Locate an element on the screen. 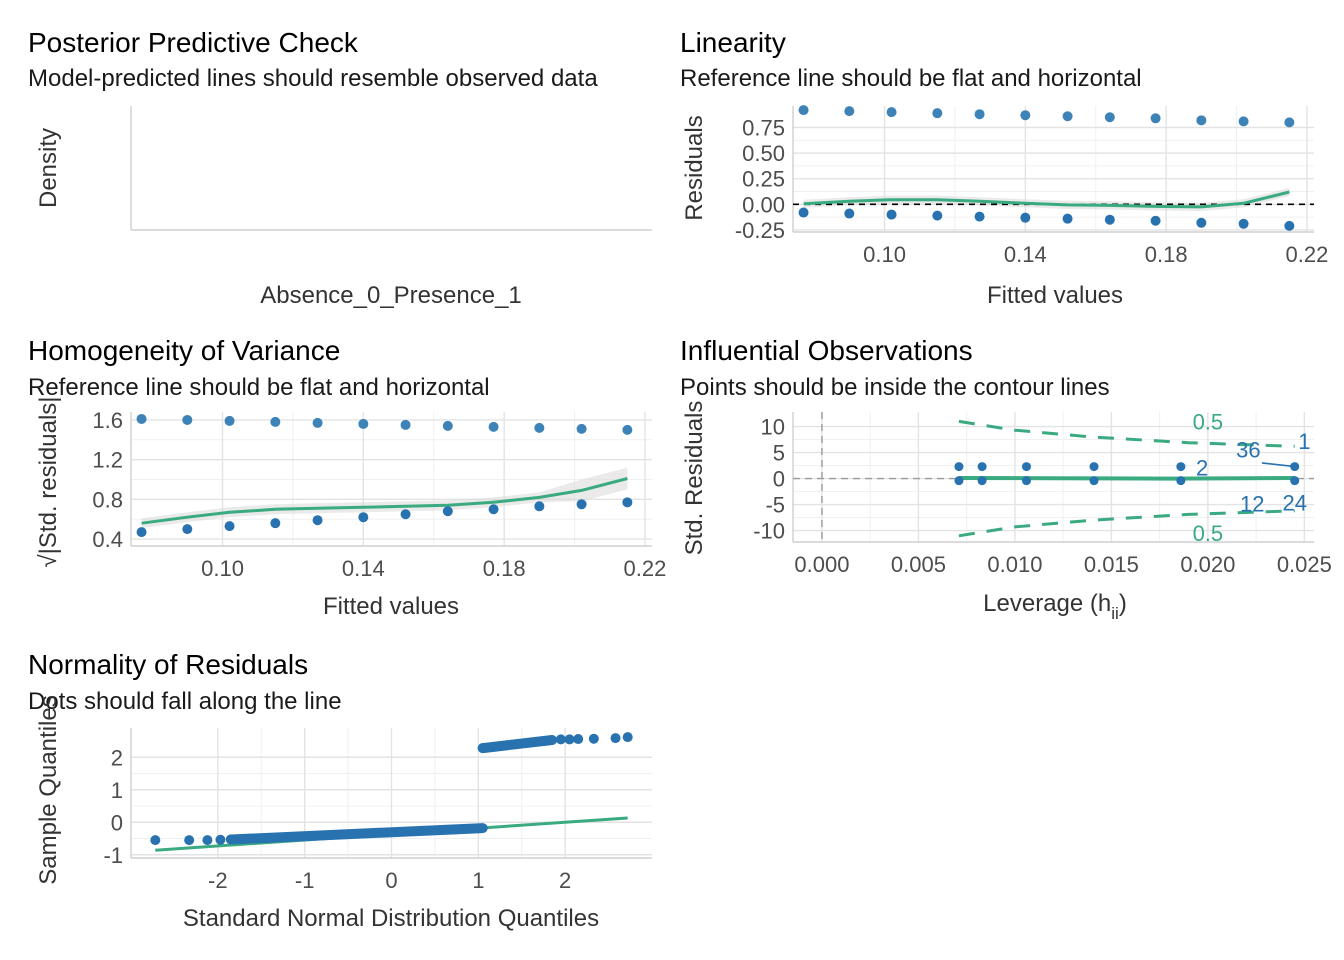 This screenshot has height=960, width=1344. influential-ytick-label: 10 is located at coordinates (773, 427).